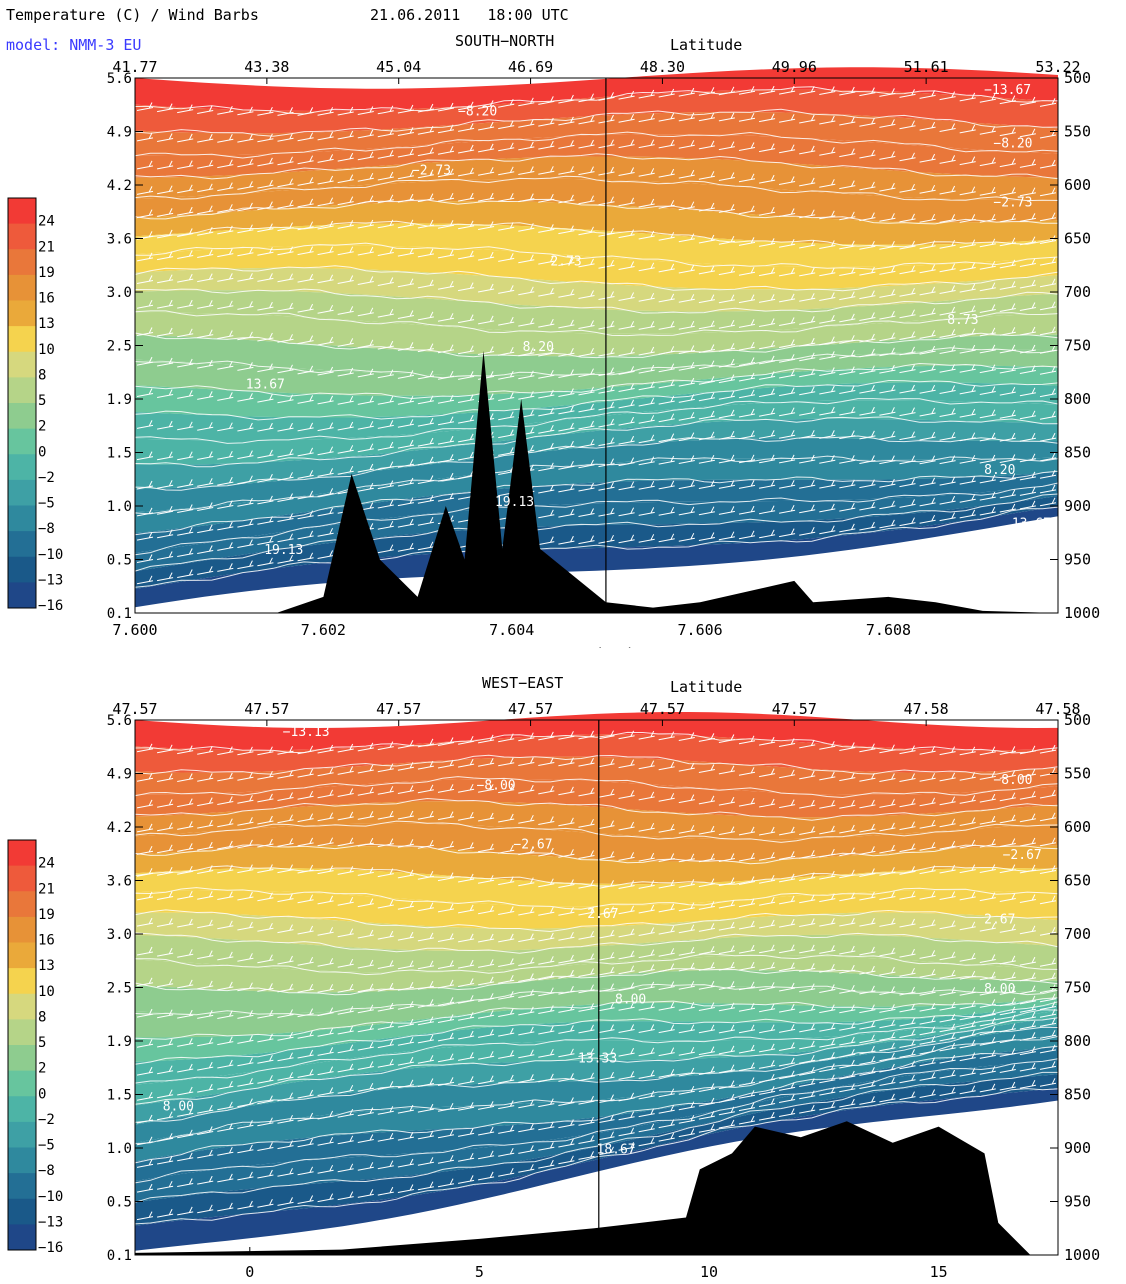 The image size is (1126, 1284). I want to click on right-tick-label: 550, so click(1077, 774).